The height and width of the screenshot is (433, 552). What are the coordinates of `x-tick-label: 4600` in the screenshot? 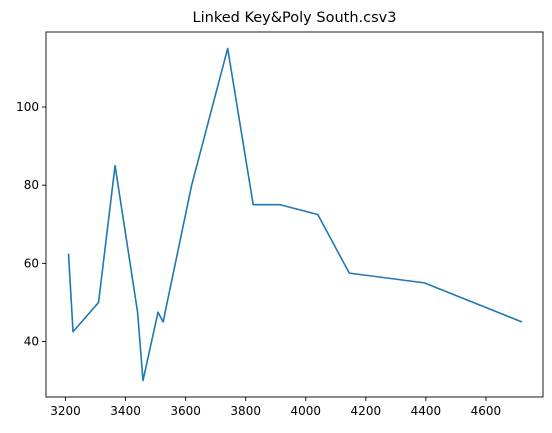 It's located at (486, 411).